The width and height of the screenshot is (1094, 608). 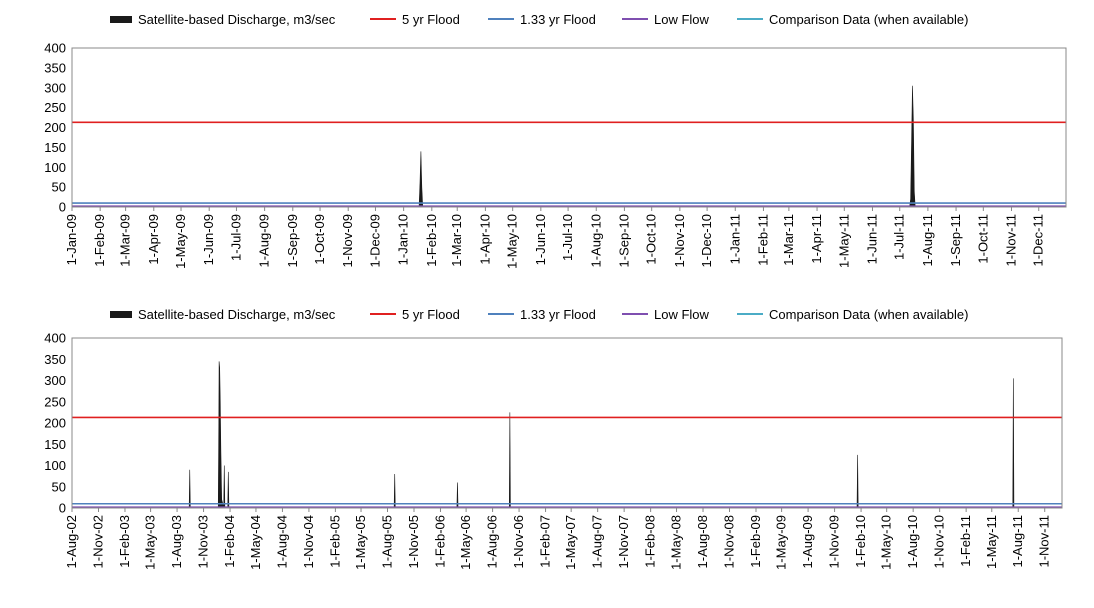 I want to click on x-tick-label: 1-Aug-03, so click(x=176, y=541).